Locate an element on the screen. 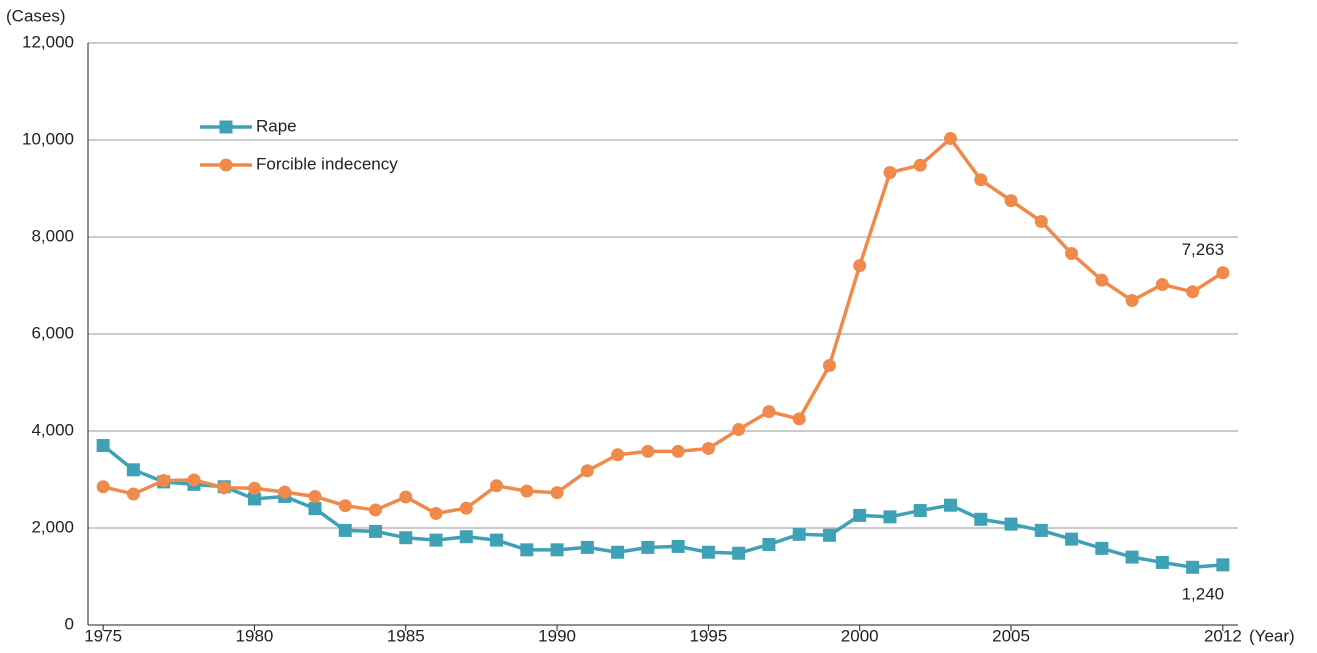 This screenshot has height=653, width=1317. y-axis-label: (Cases) is located at coordinates (36, 15).